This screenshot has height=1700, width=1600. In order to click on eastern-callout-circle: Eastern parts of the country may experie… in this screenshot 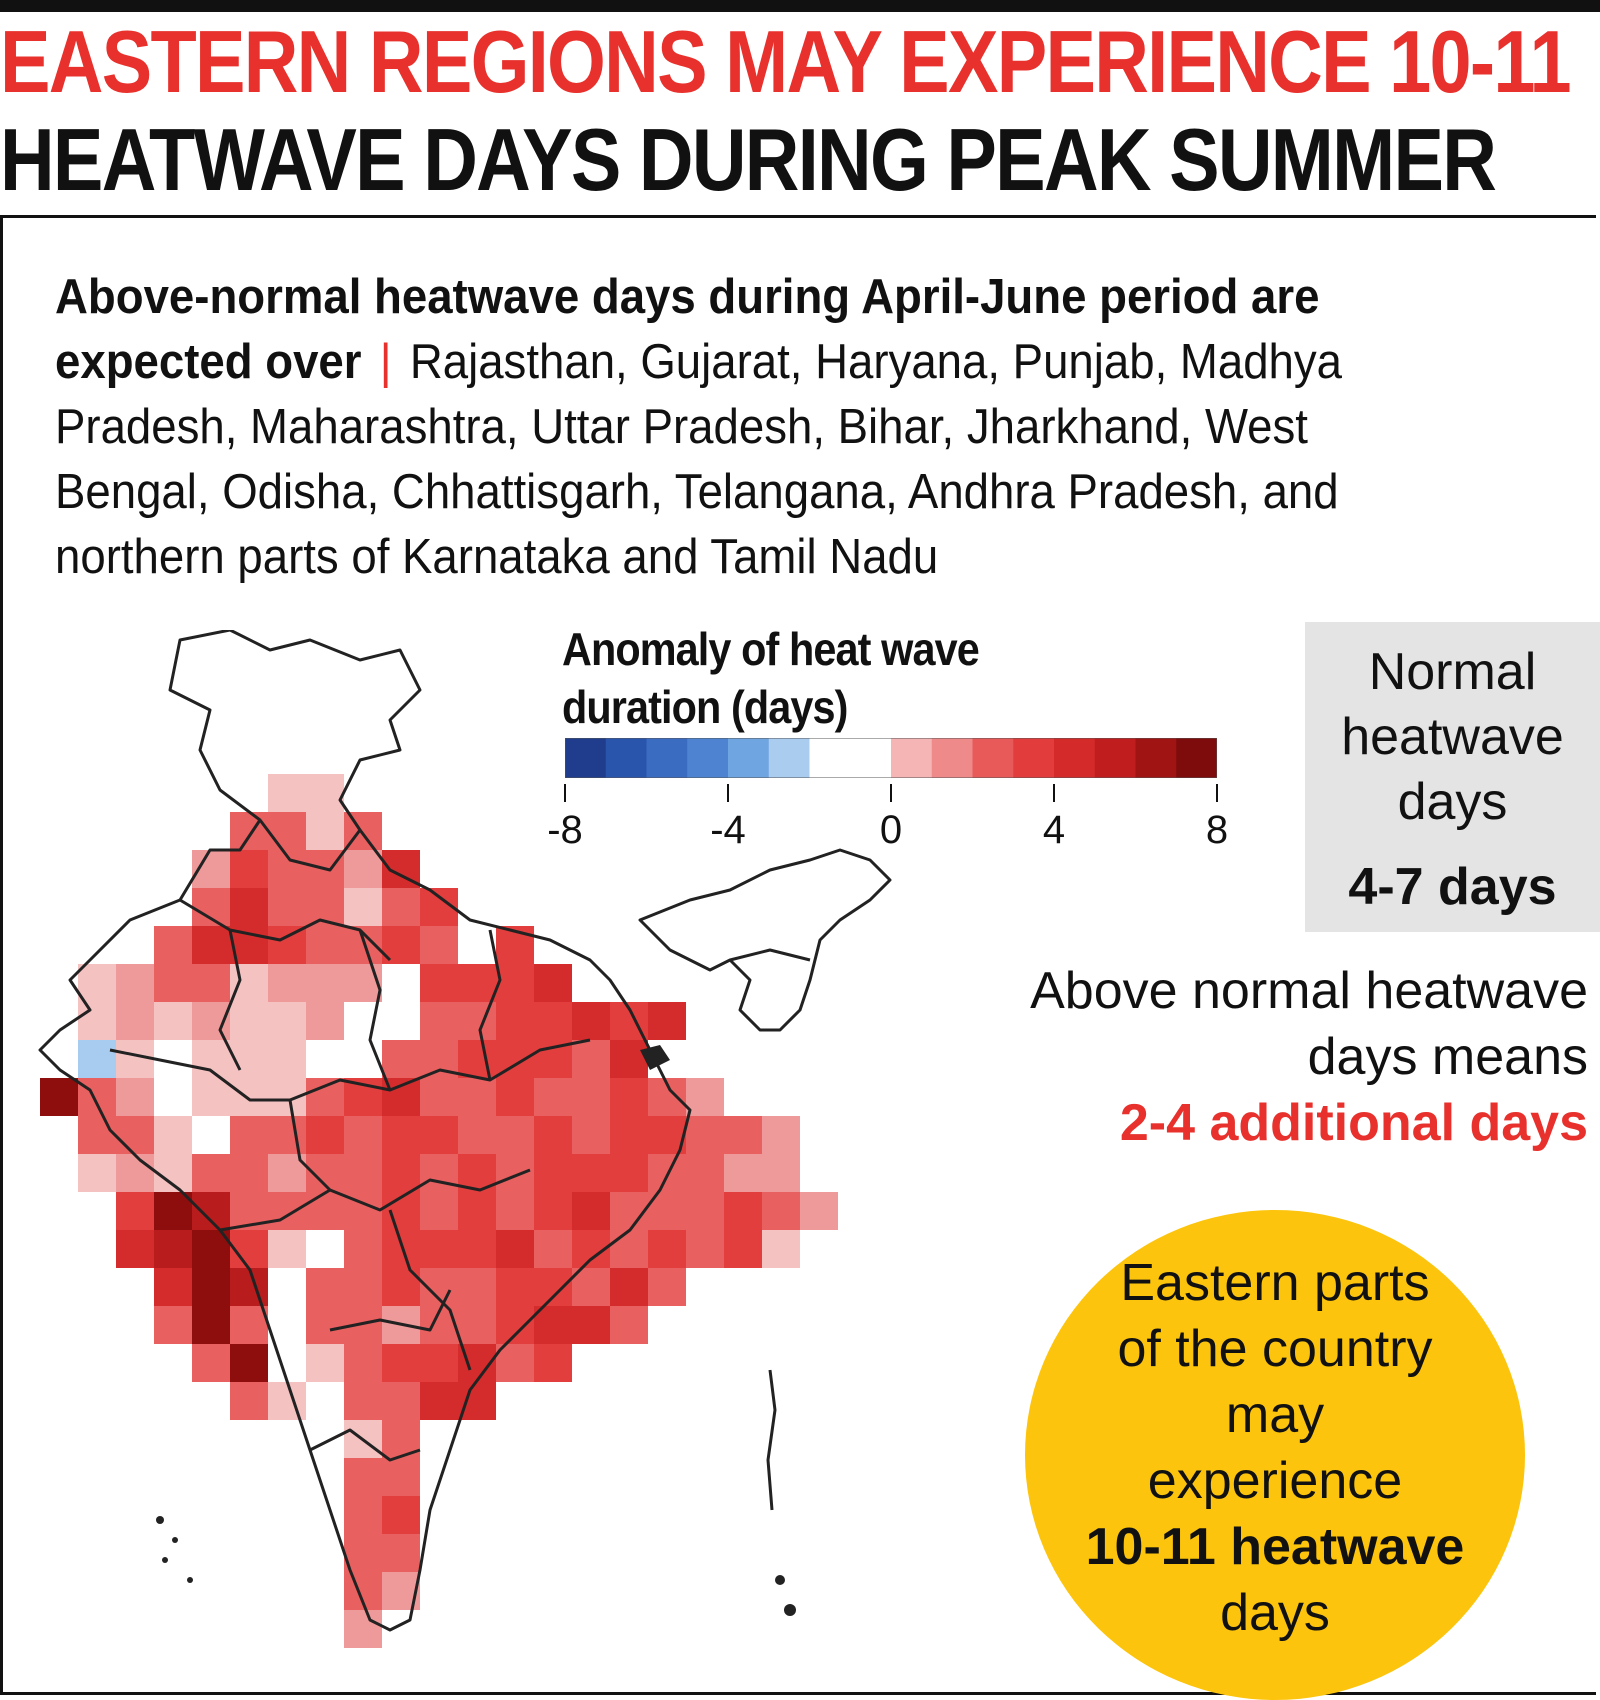, I will do `click(1275, 1455)`.